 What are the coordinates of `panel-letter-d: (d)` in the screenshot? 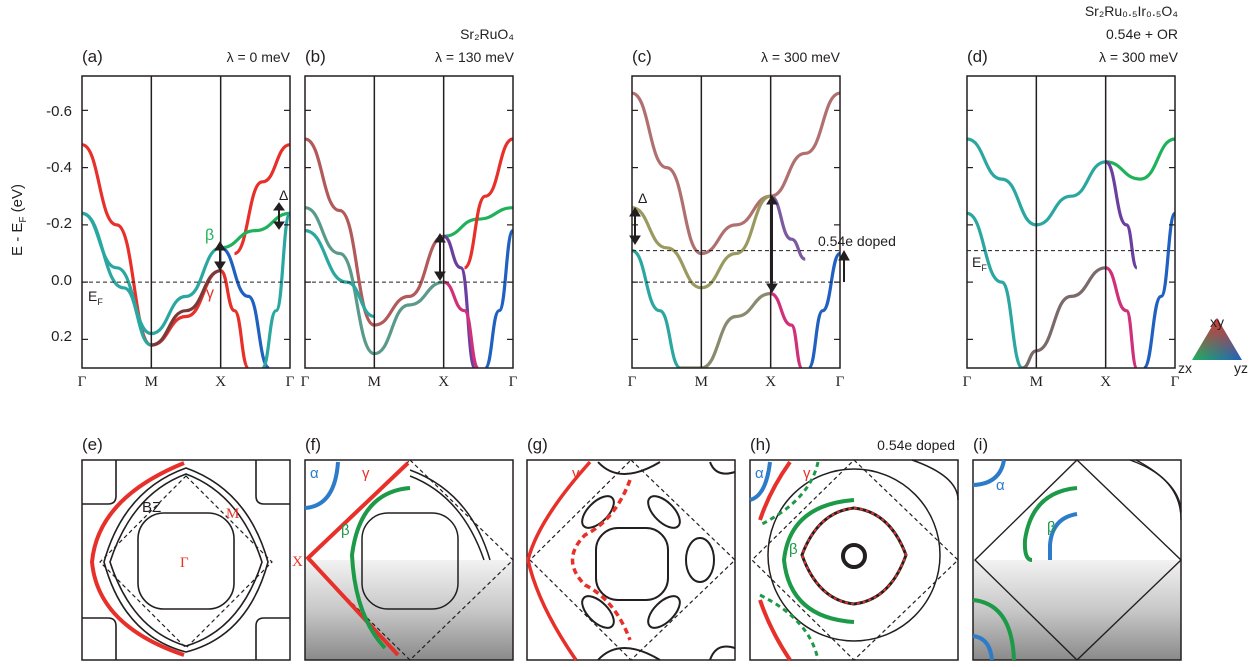 It's located at (977, 56).